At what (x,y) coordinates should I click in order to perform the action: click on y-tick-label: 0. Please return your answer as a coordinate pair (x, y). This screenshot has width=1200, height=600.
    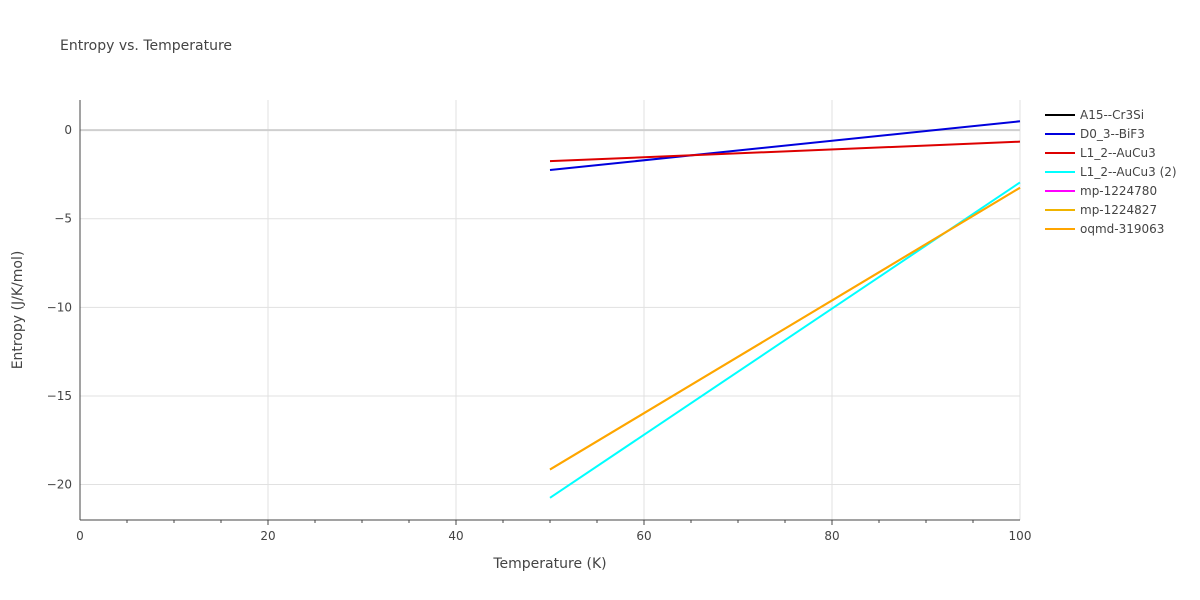
    Looking at the image, I should click on (68, 130).